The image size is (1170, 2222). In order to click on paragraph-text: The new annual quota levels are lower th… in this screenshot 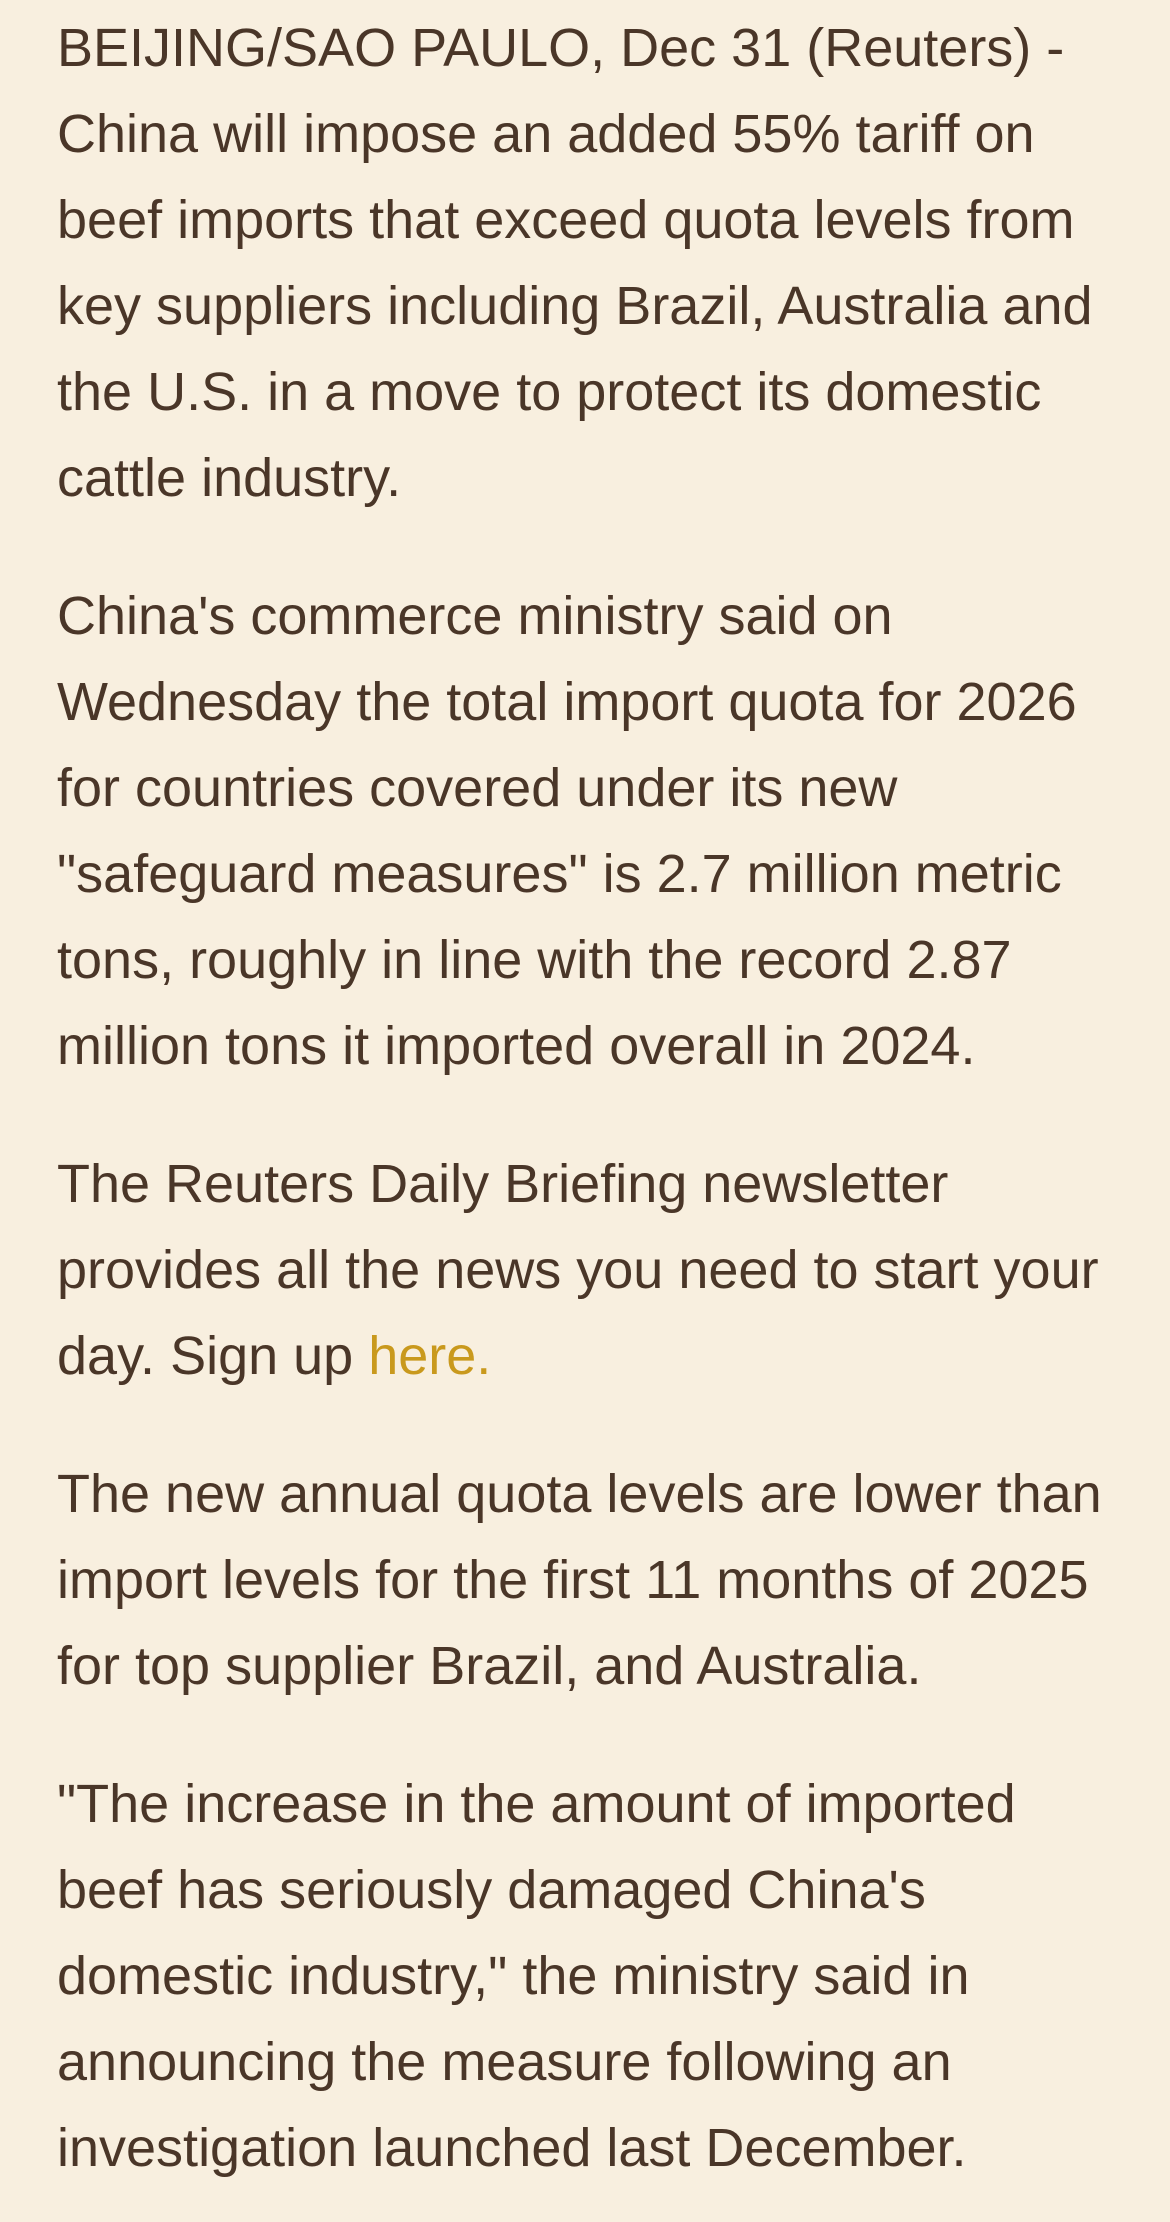, I will do `click(579, 1580)`.